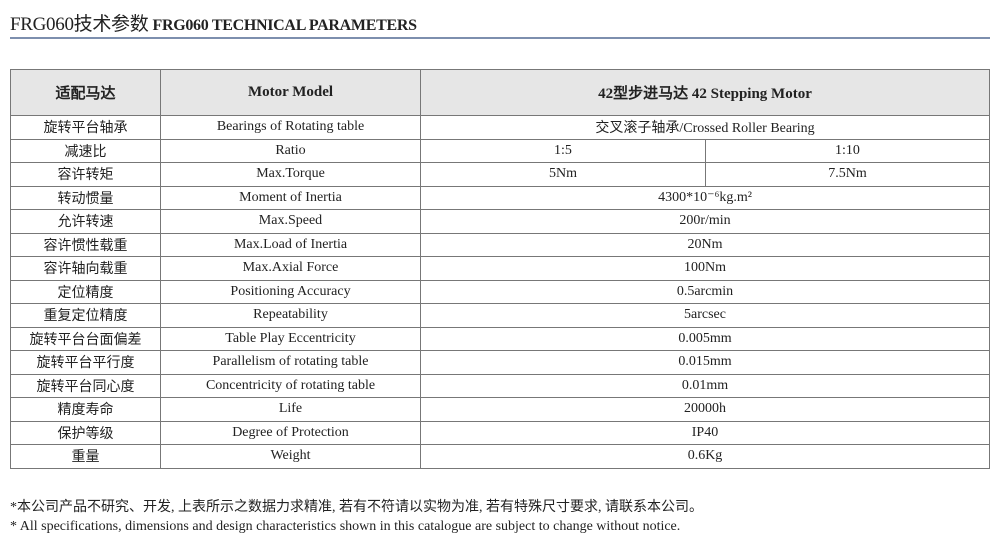 This screenshot has width=1000, height=552. I want to click on param-cn: 保护等级, so click(85, 432).